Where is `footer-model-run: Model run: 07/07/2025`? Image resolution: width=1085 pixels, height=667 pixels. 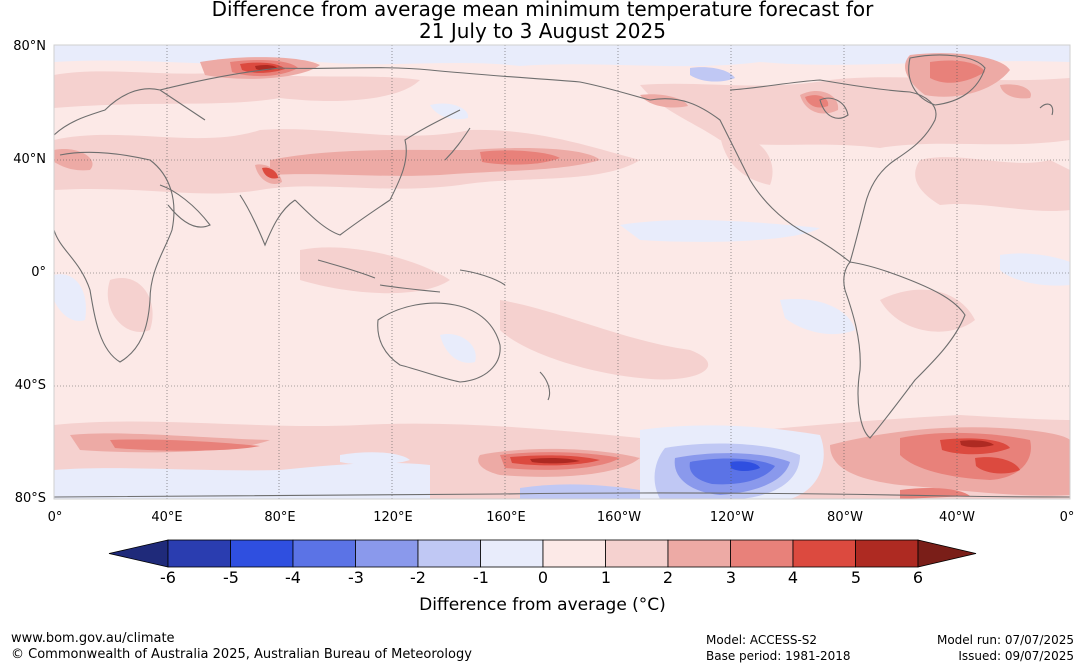
footer-model-run: Model run: 07/07/2025 is located at coordinates (1005, 640).